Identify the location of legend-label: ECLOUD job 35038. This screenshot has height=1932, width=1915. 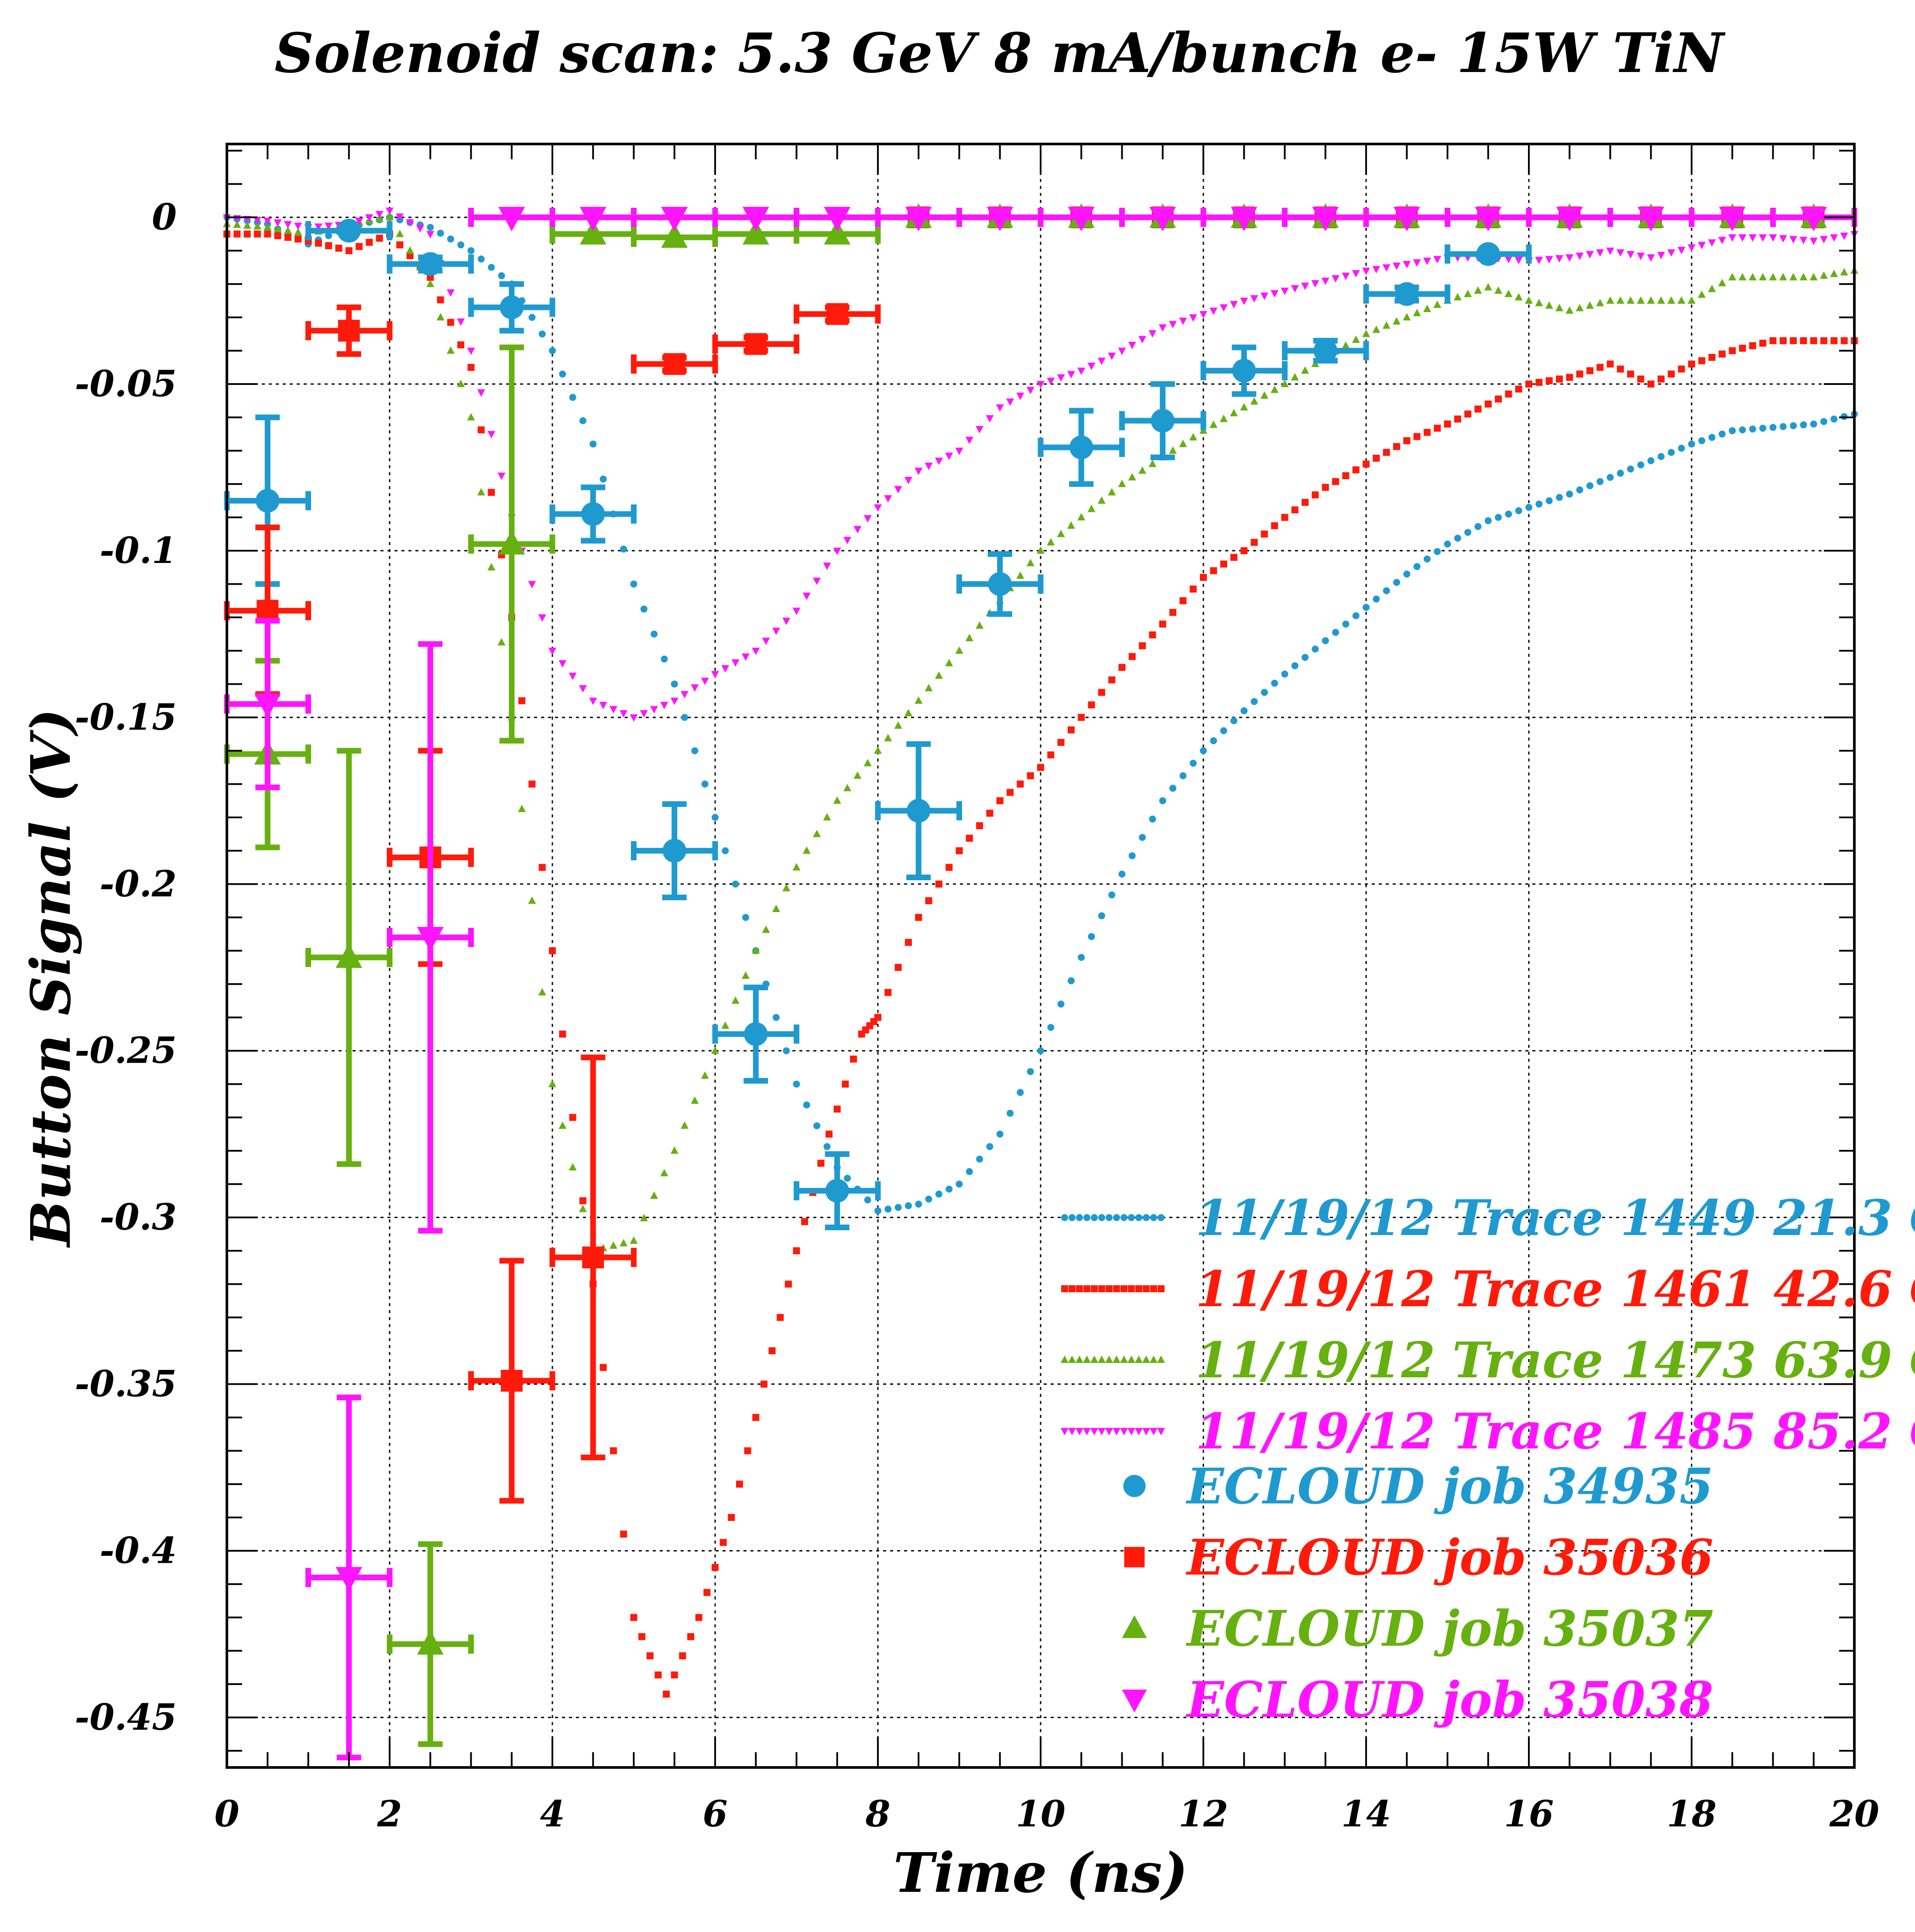
(1449, 1700).